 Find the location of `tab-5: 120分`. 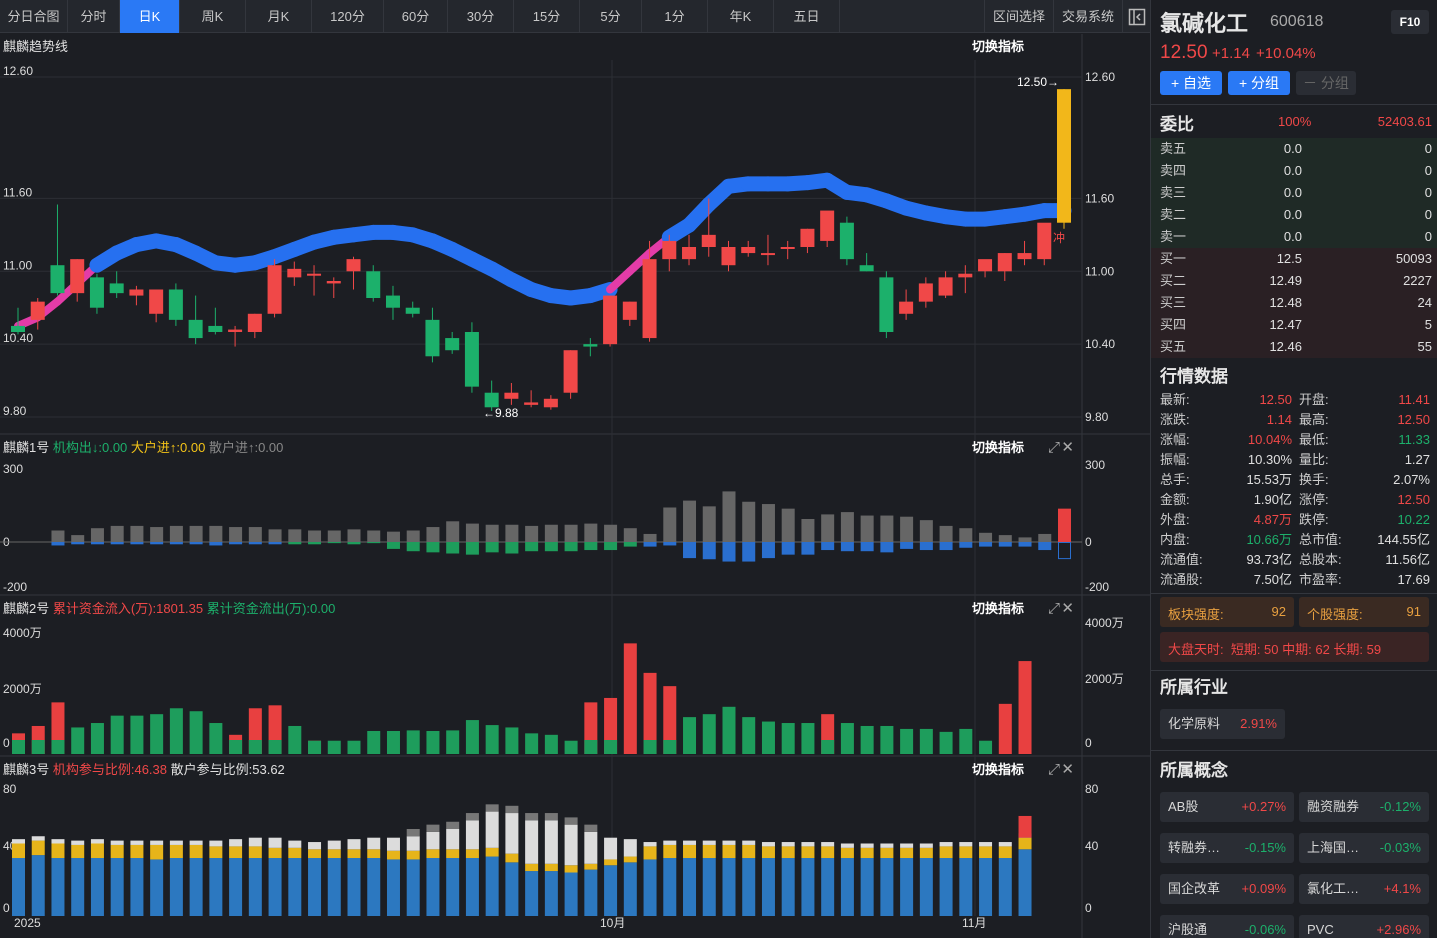

tab-5: 120分 is located at coordinates (348, 16).